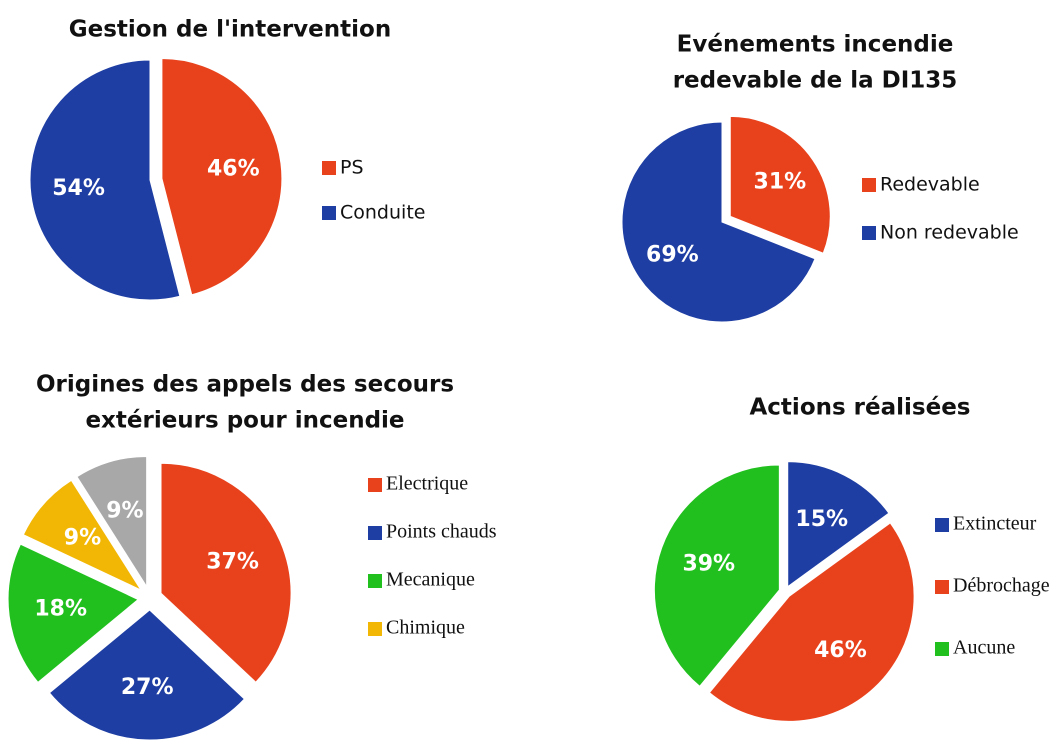  What do you see at coordinates (995, 524) in the screenshot?
I see `legend-label: Extincteur` at bounding box center [995, 524].